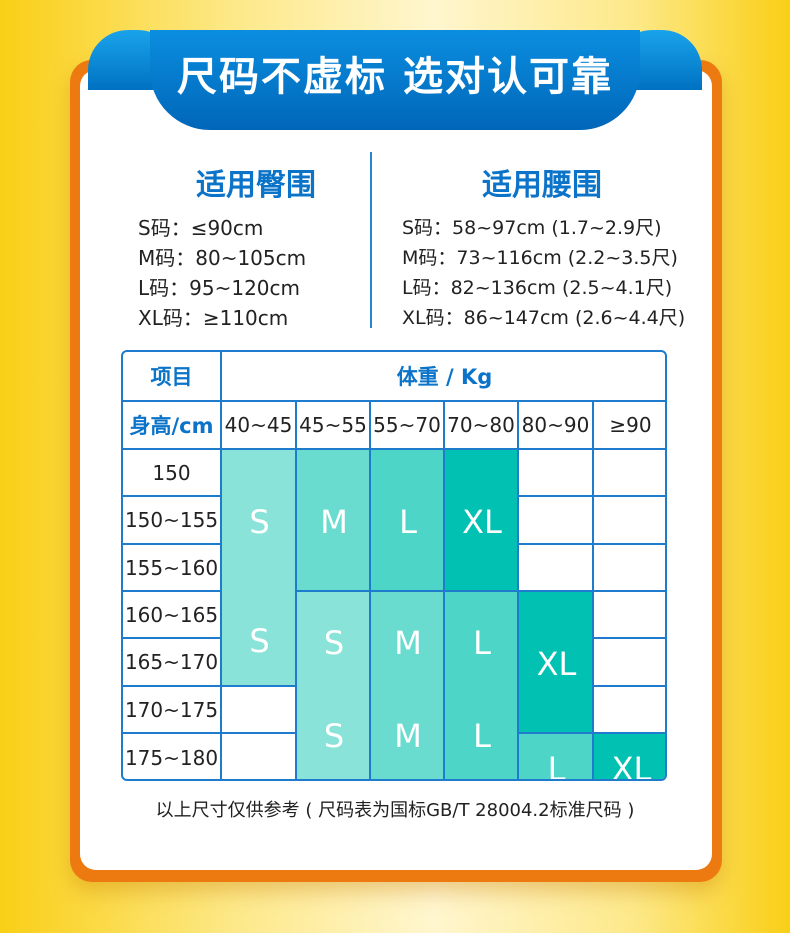  Describe the element at coordinates (395, 810) in the screenshot. I see `footnote: 以上尺寸仅供参考 ( 尺码表为国标GB/T 28004.2标准尺码 )` at that location.